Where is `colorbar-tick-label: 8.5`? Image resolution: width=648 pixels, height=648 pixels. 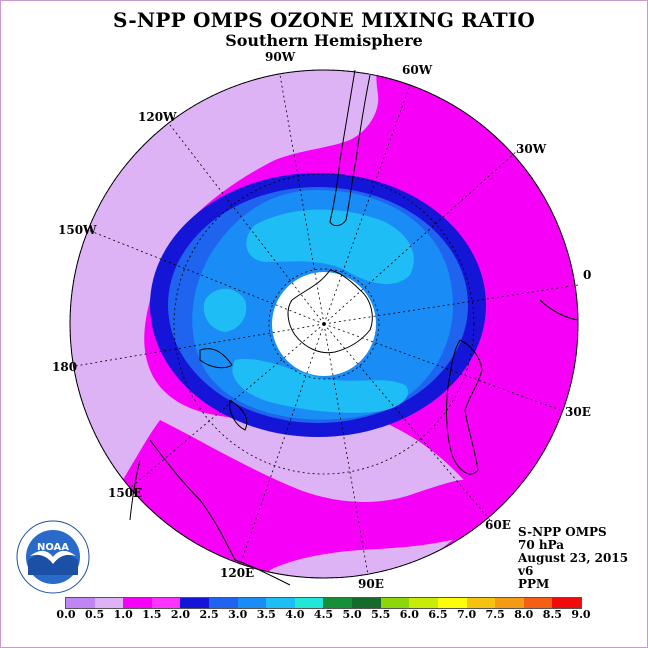
colorbar-tick-label: 8.5 is located at coordinates (552, 614).